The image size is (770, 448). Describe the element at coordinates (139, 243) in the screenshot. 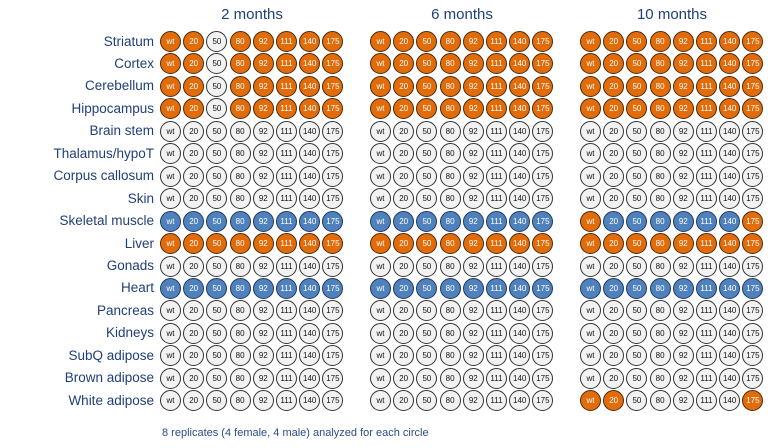

I see `tissue-label: Liver` at that location.